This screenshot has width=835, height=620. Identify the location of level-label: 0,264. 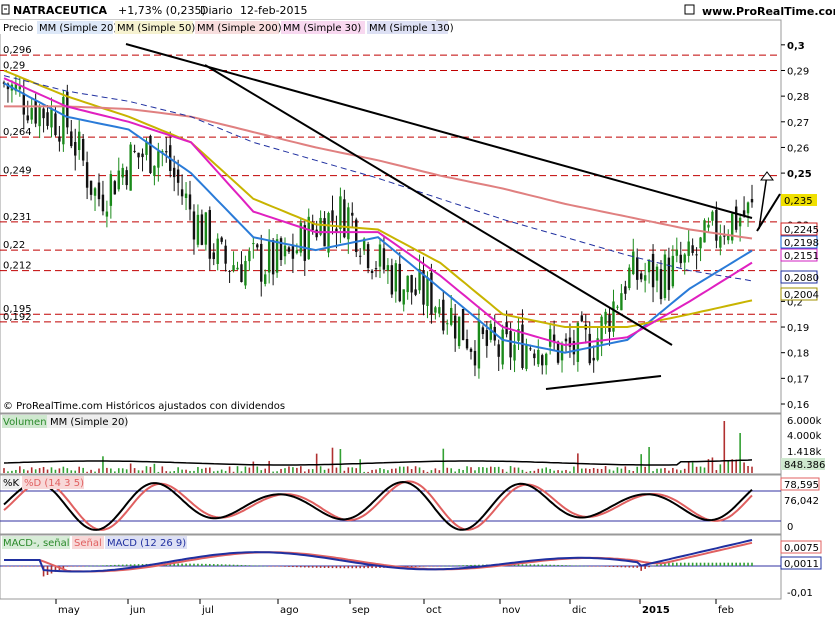
(17, 132).